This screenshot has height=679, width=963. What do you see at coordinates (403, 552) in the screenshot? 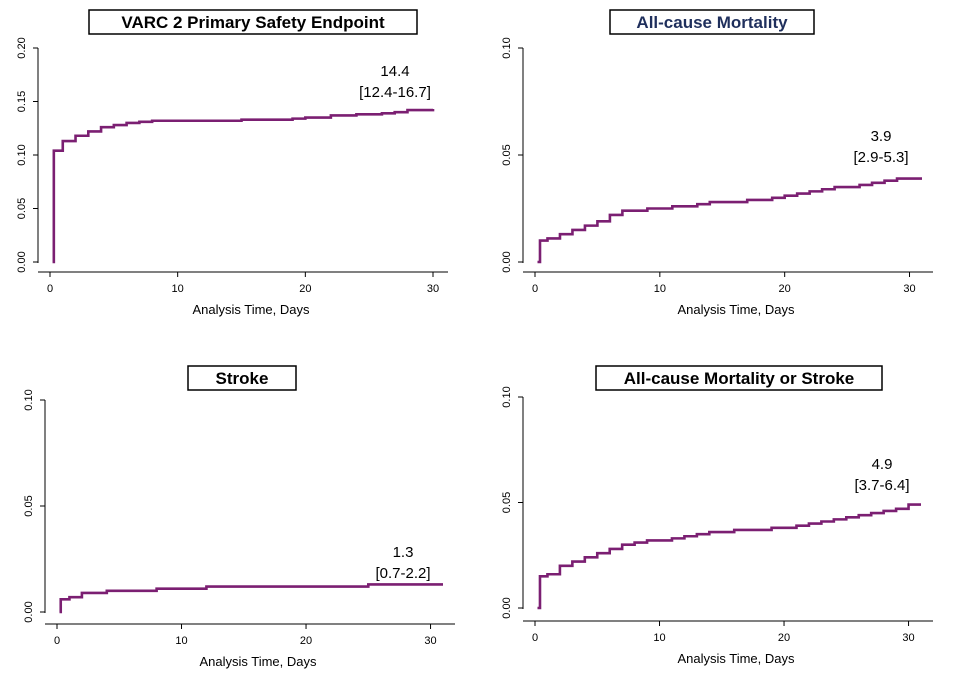
I see `annotation-value: 1.3` at bounding box center [403, 552].